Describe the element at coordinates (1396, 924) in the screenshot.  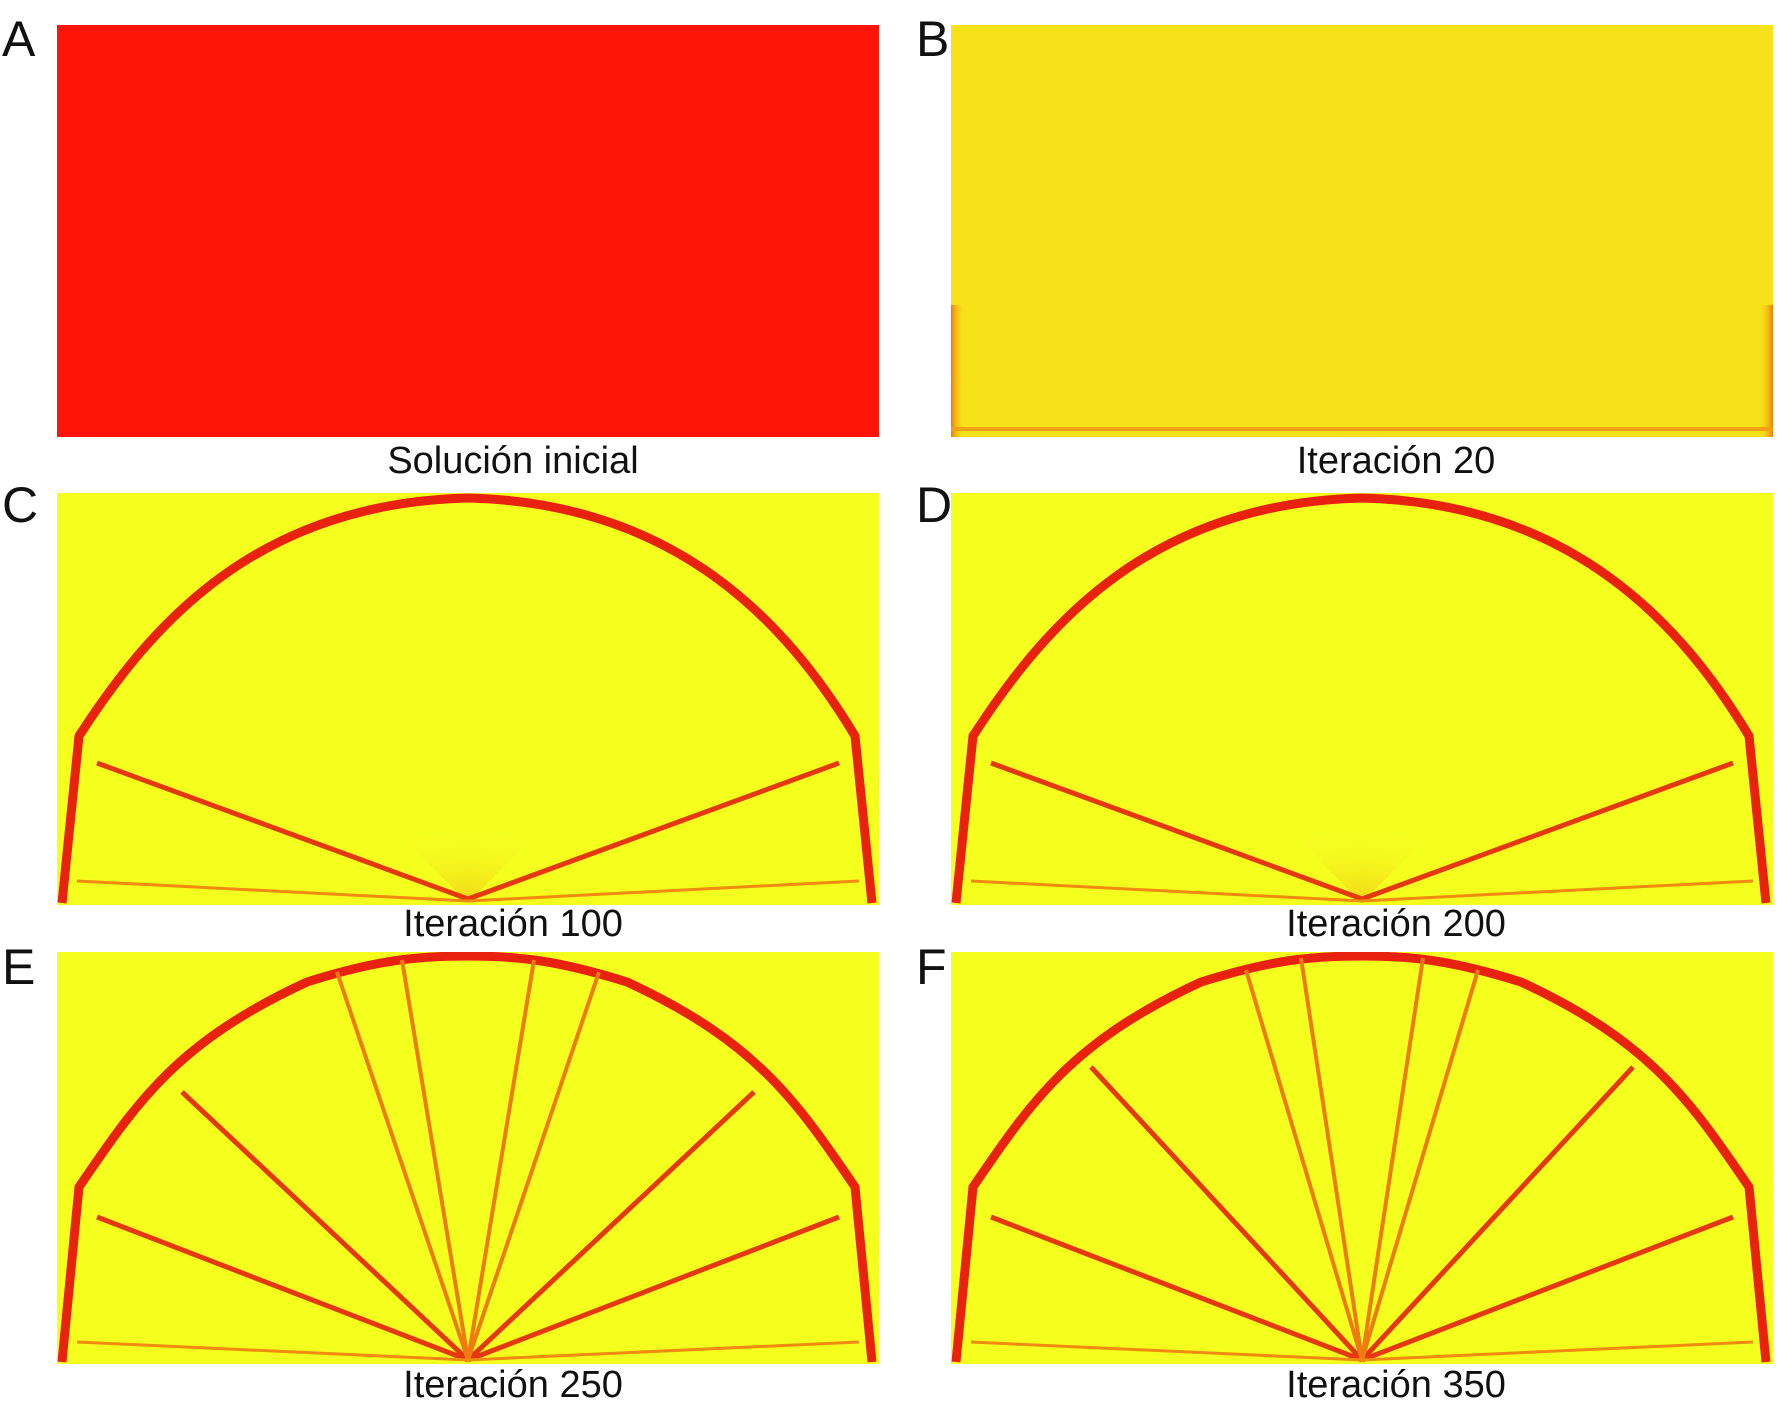
I see `panel-d-caption: Iteración 200` at that location.